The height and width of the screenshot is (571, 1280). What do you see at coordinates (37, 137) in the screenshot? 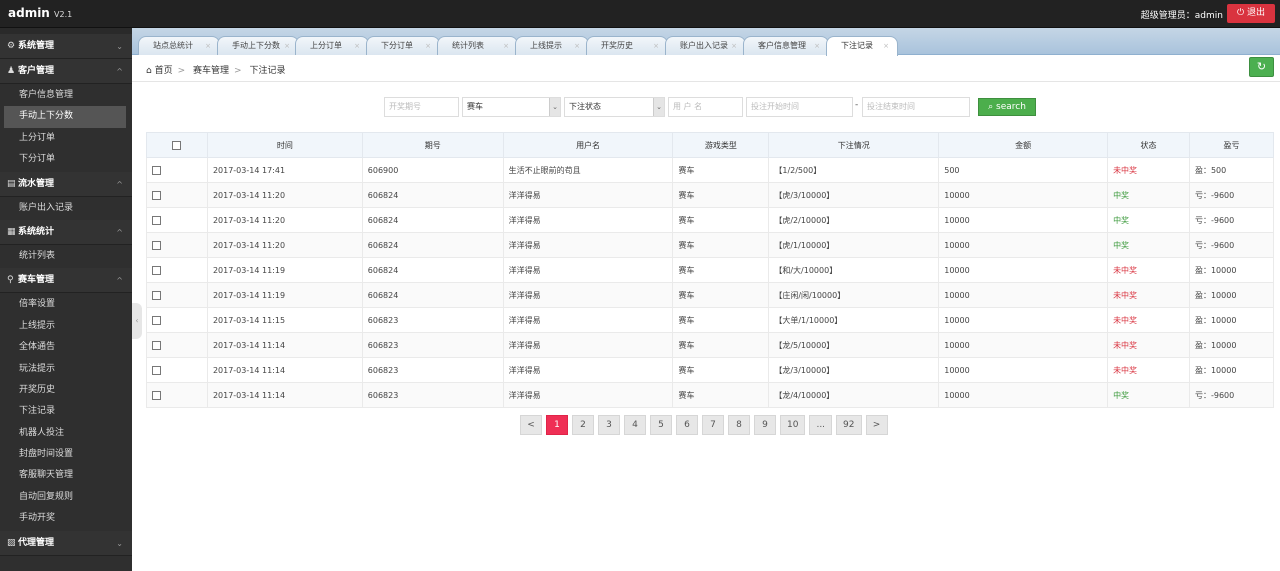
I see `sidebar-item: 上分订单` at bounding box center [37, 137].